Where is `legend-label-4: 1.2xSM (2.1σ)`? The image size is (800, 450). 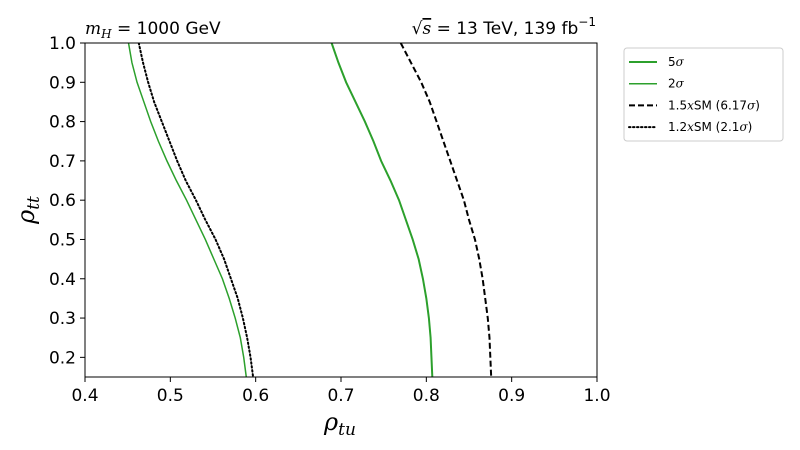
legend-label-4: 1.2xSM (2.1σ) is located at coordinates (710, 127).